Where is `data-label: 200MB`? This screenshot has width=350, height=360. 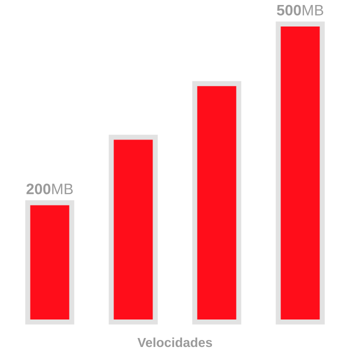 data-label: 200MB is located at coordinates (49, 189).